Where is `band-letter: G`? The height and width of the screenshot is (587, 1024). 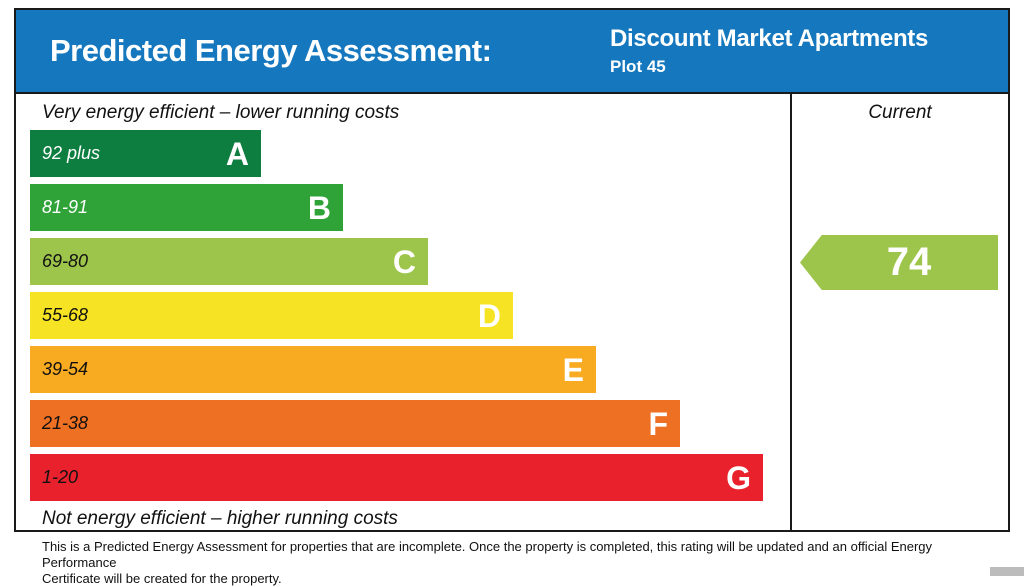
band-letter: G is located at coordinates (738, 477).